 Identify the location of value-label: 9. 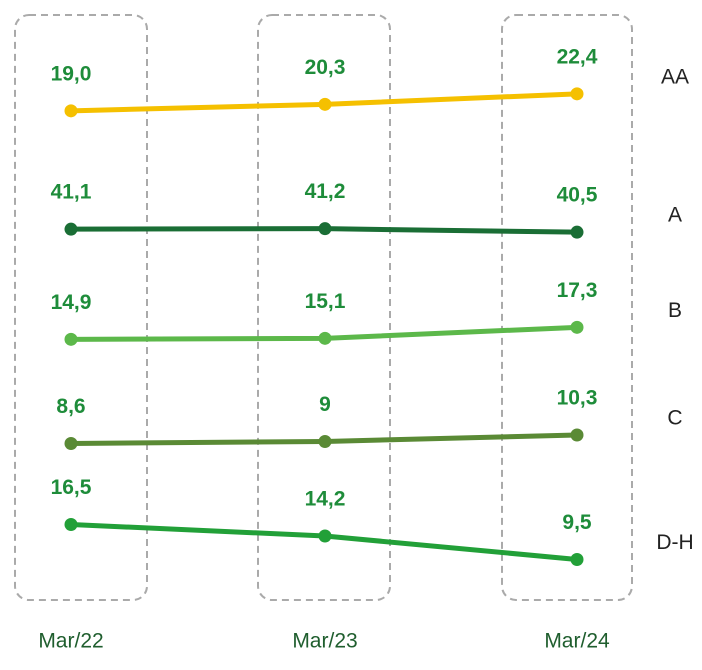
(325, 404).